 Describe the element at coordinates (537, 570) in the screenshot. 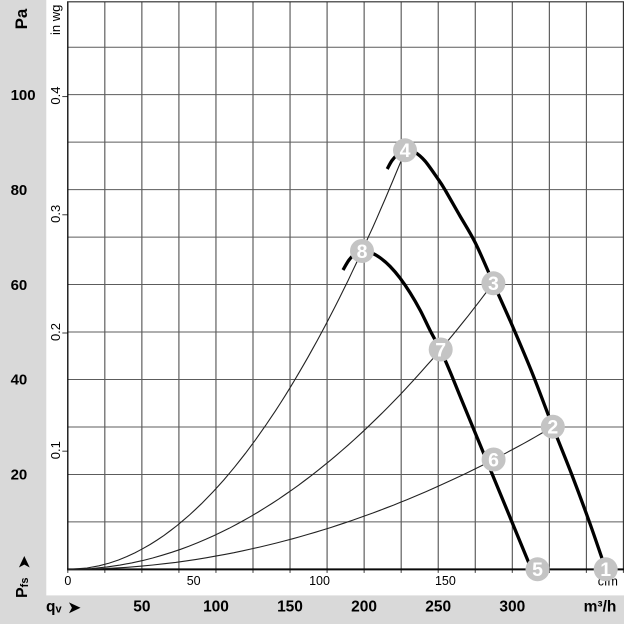

I see `svg-text: 5` at that location.